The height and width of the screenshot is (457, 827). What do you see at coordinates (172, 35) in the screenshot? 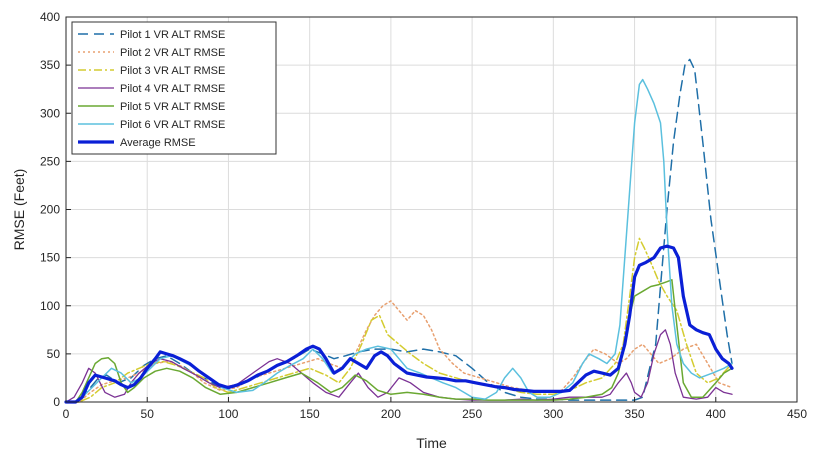
I see `legend-entry-pilot-1-vr-alt-rmse: Pilot 1 VR ALT RMSE` at bounding box center [172, 35].